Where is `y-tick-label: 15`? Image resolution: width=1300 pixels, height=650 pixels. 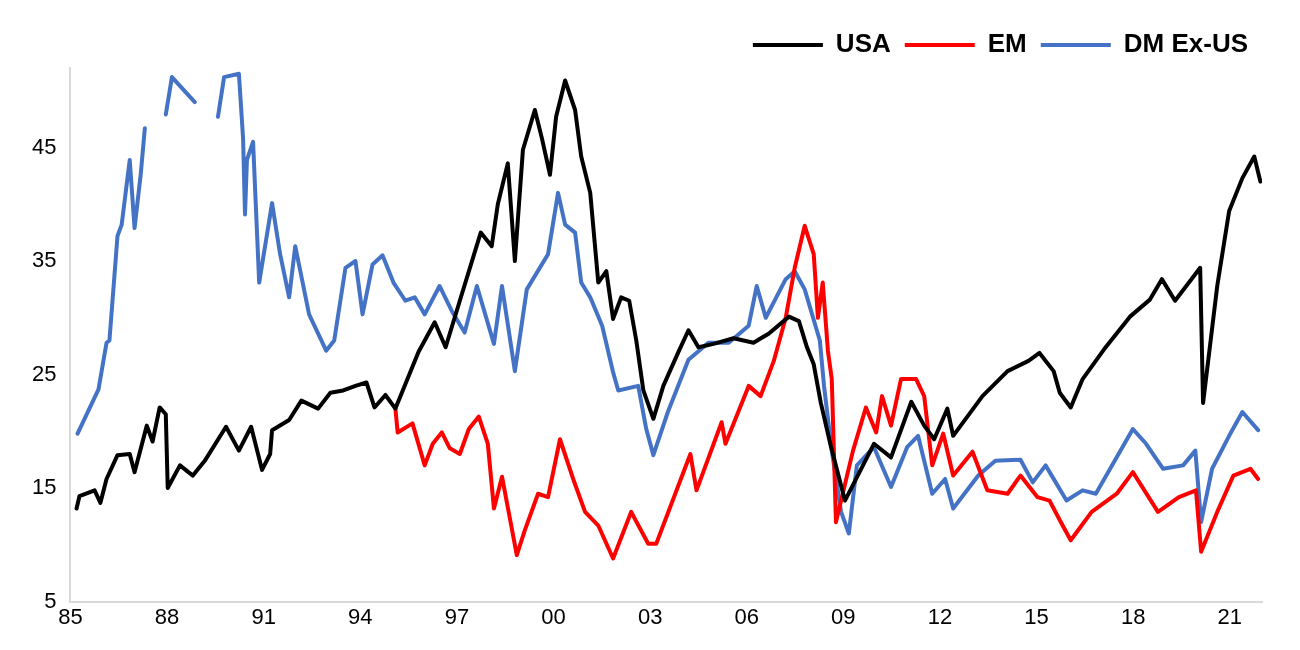
y-tick-label: 15 is located at coordinates (44, 487).